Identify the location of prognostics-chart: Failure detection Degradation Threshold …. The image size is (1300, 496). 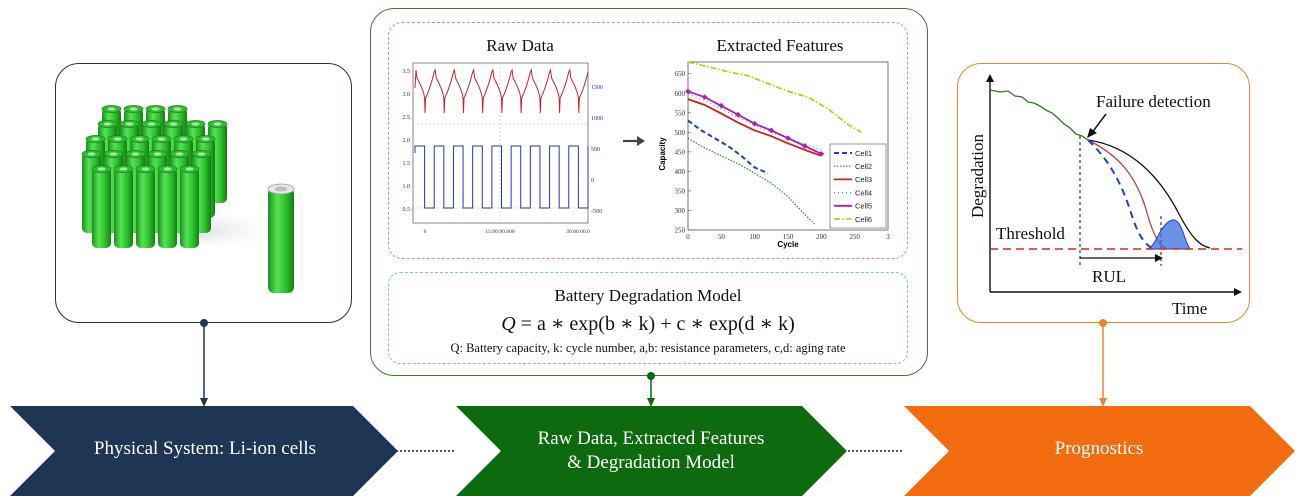
(1105, 196).